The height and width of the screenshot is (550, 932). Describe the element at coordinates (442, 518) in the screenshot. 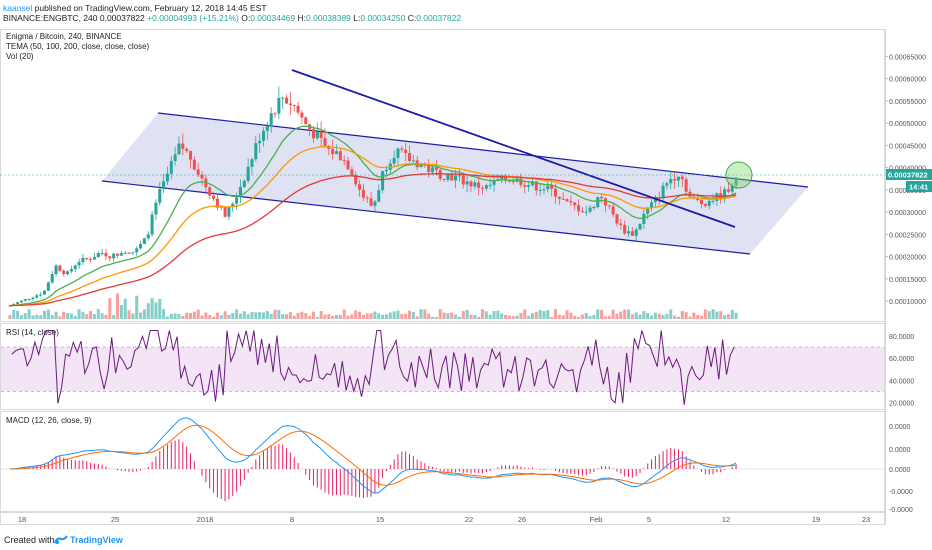

I see `time-axis` at that location.